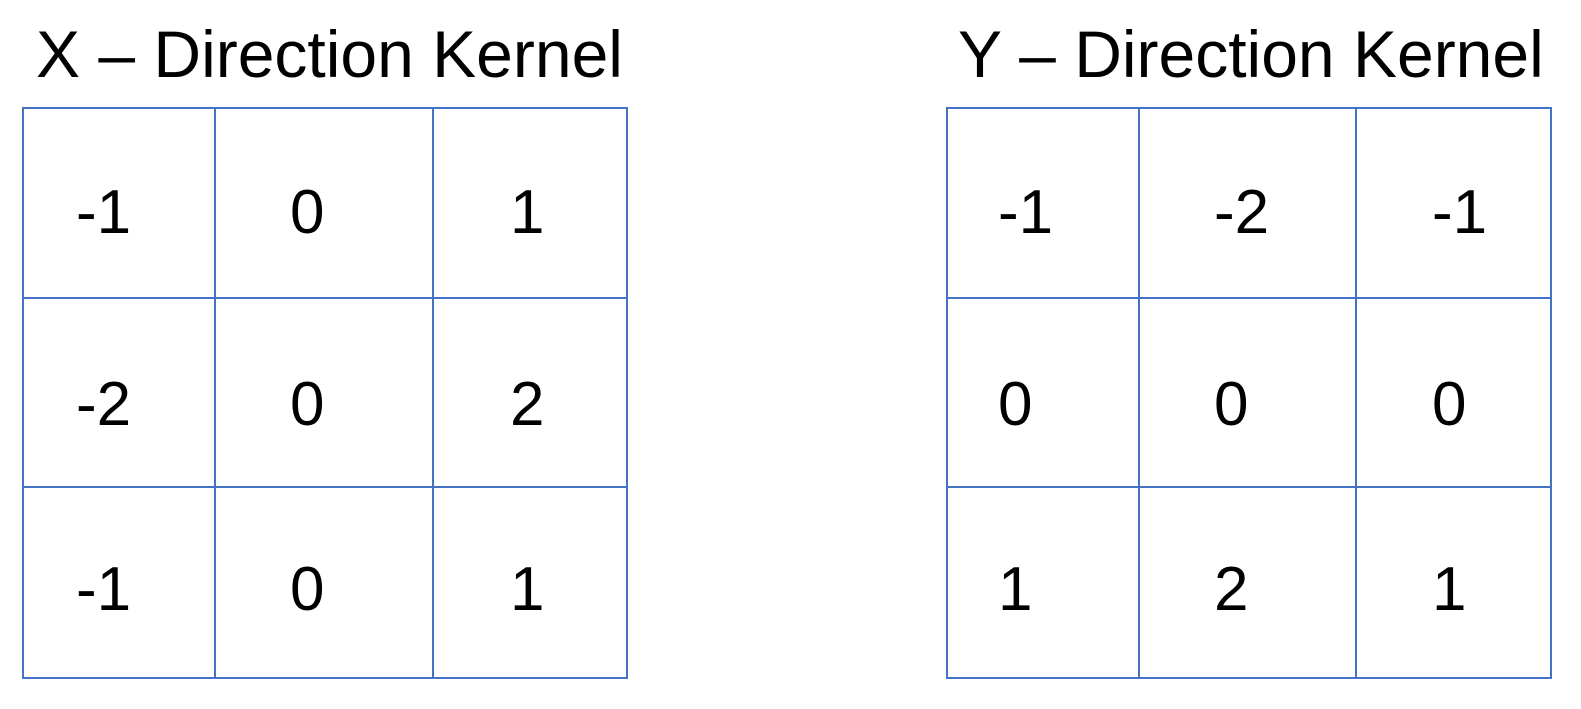 The image size is (1581, 709). I want to click on x-kernel-title: X – Direction Kernel, so click(329, 54).